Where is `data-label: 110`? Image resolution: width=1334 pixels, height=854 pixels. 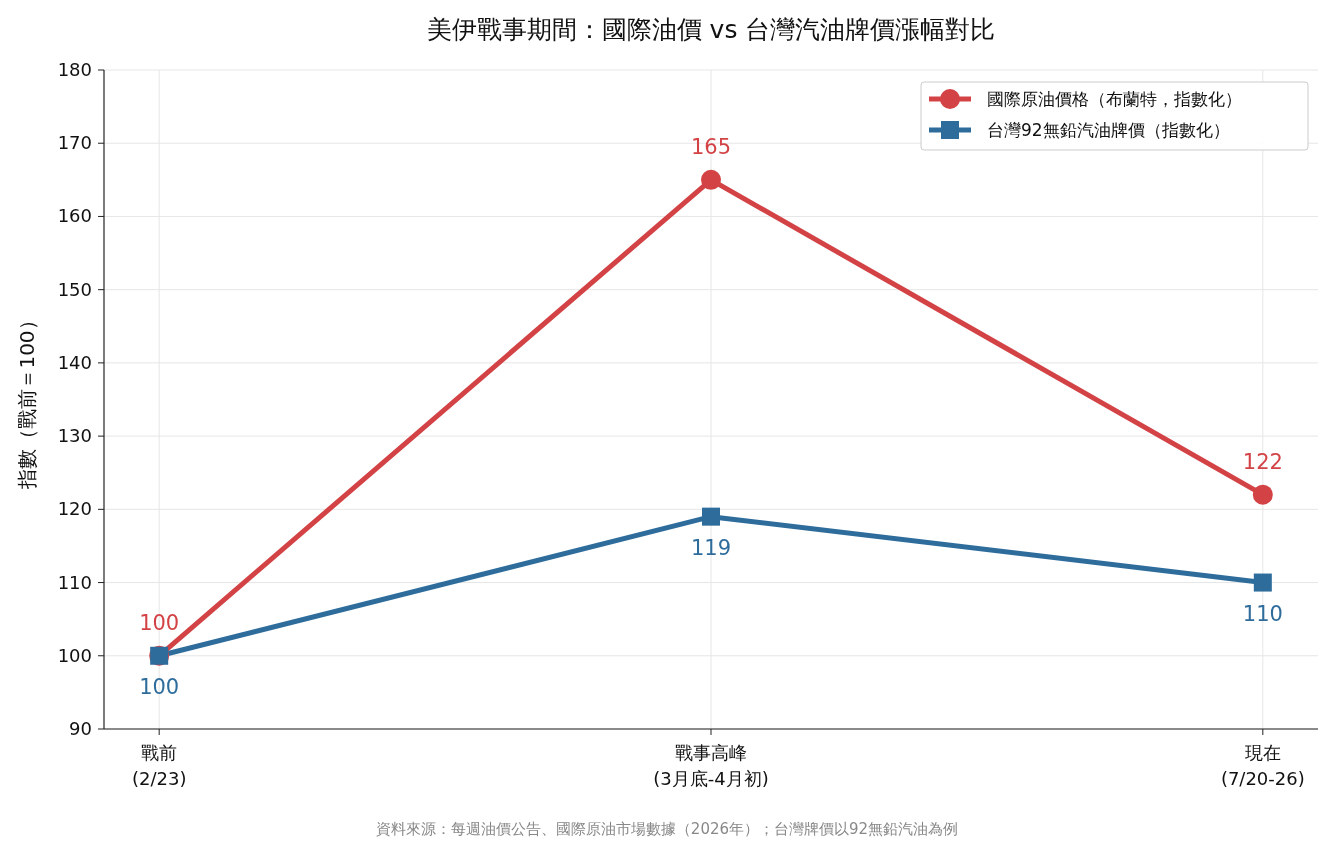
data-label: 110 is located at coordinates (1262, 613).